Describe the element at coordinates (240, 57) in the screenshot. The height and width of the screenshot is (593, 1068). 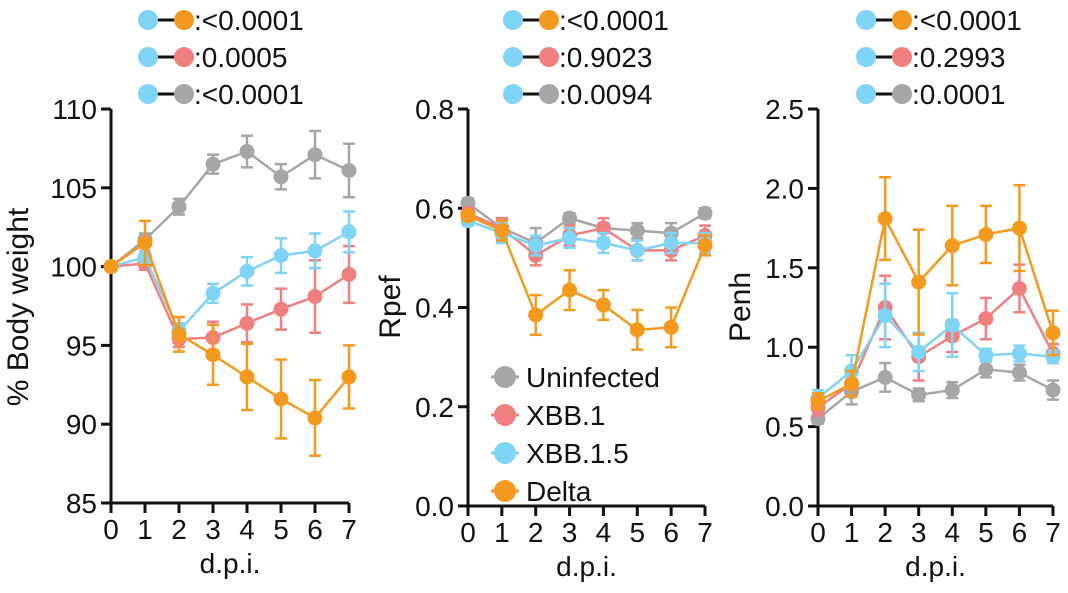
I see `pvalue-label: :0.0005` at that location.